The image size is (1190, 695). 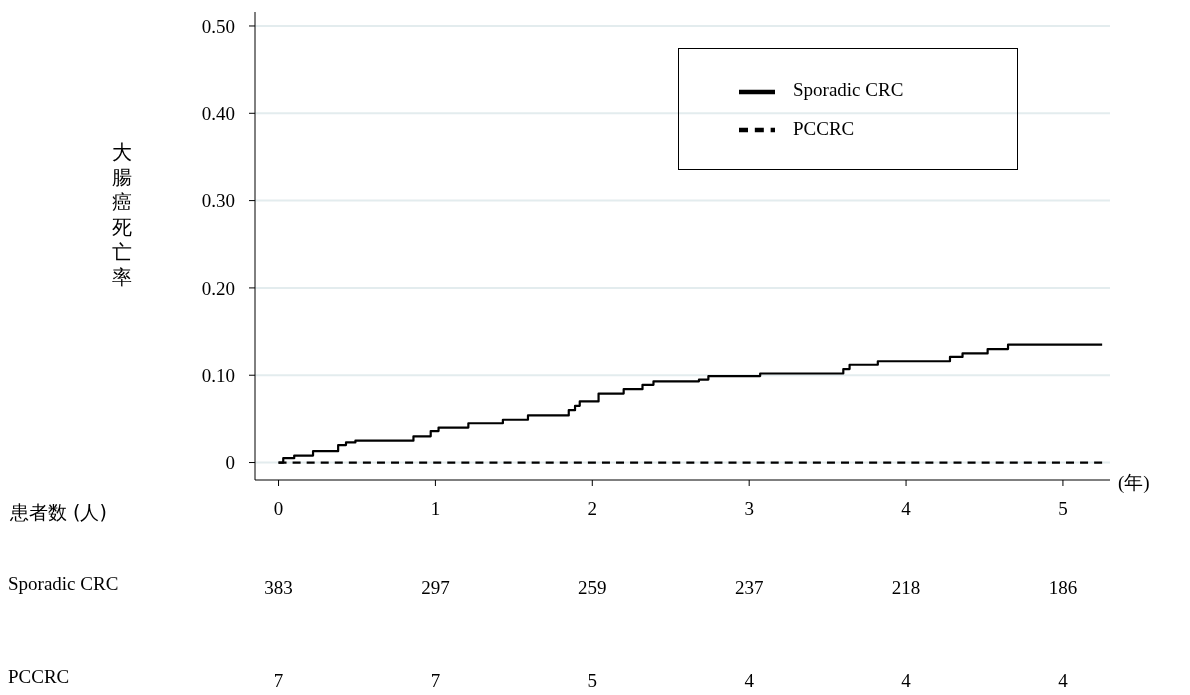 What do you see at coordinates (218, 201) in the screenshot?
I see `y-tick-label: 0.30` at bounding box center [218, 201].